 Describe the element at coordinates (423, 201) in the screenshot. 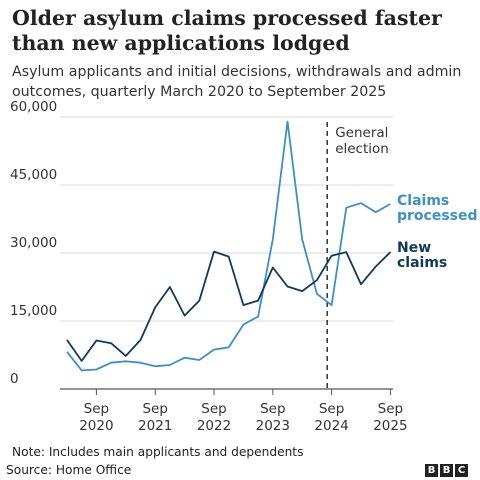

I see `series-label-claims-processed: Claims` at that location.